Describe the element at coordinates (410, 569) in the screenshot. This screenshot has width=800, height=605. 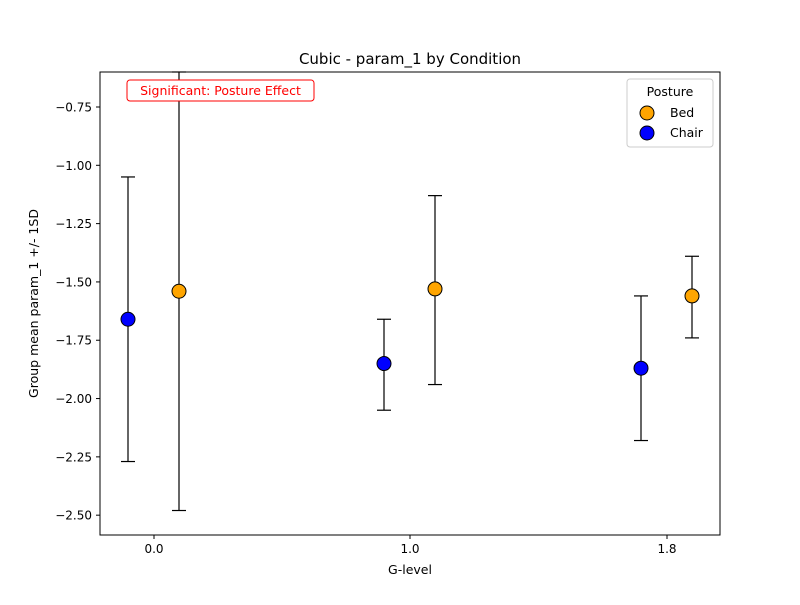
I see `x-axis-title: G-level` at that location.